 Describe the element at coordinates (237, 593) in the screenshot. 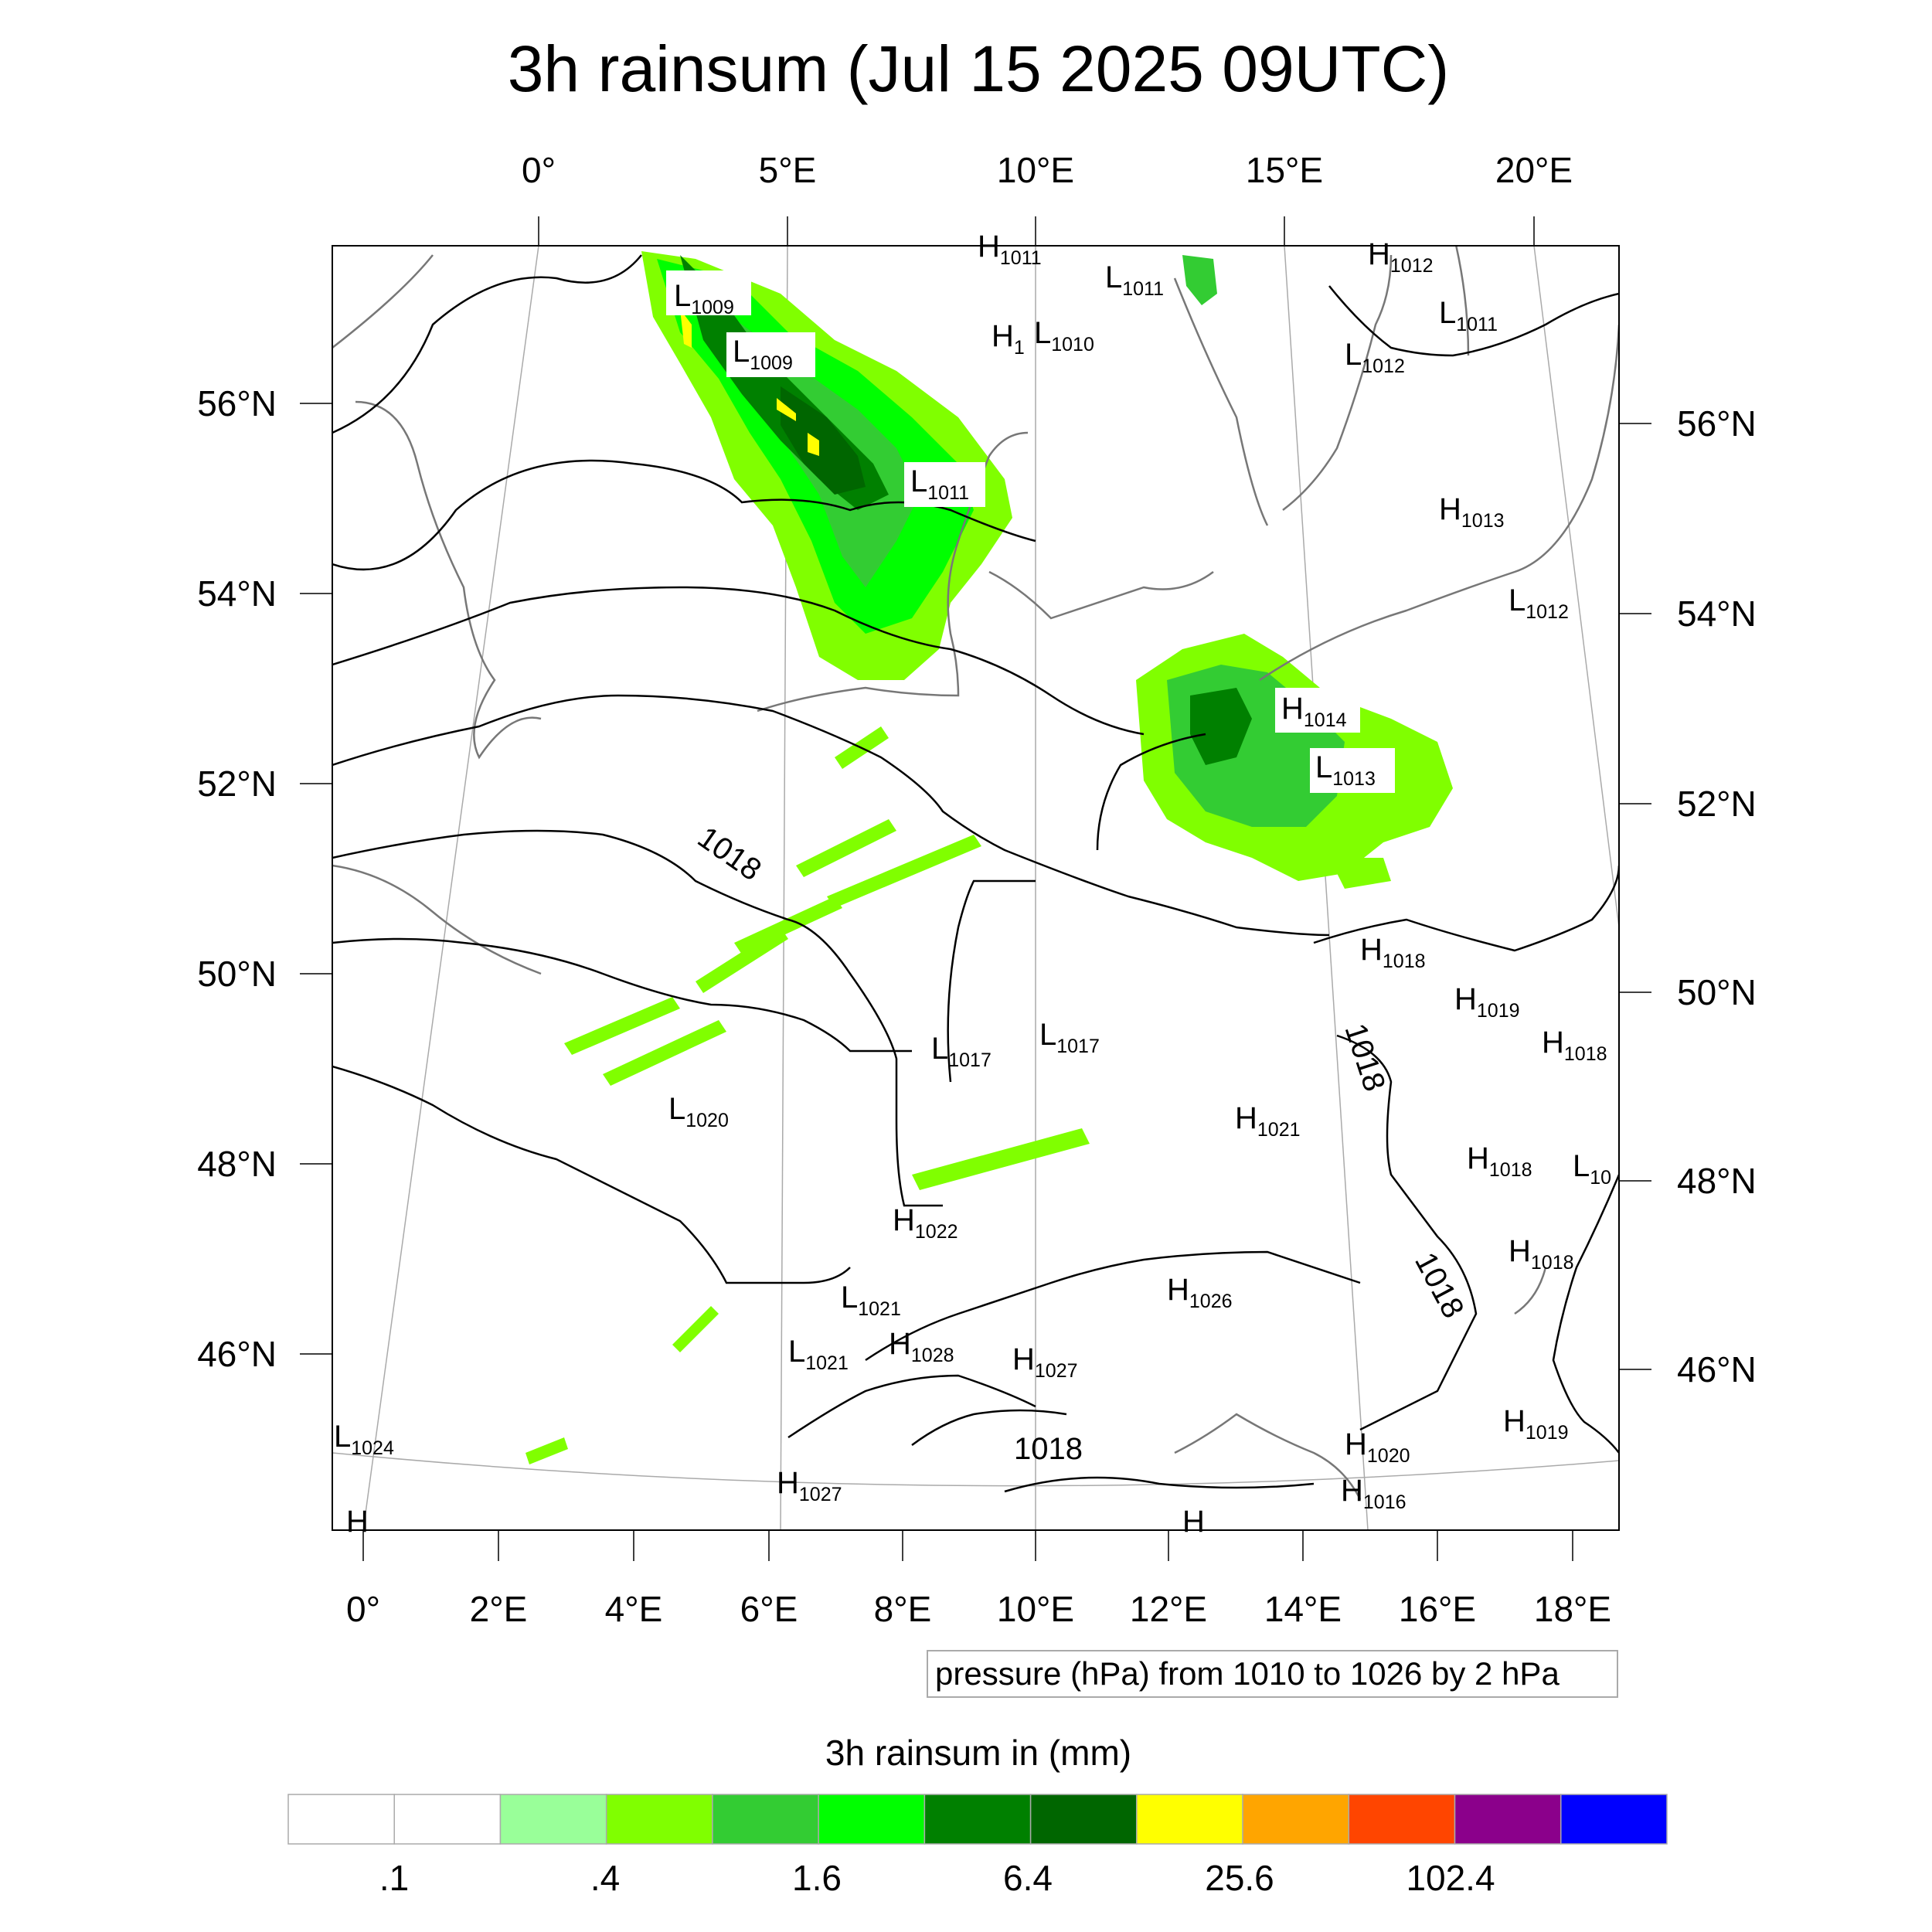

I see `left-lat-label: 54°N` at that location.